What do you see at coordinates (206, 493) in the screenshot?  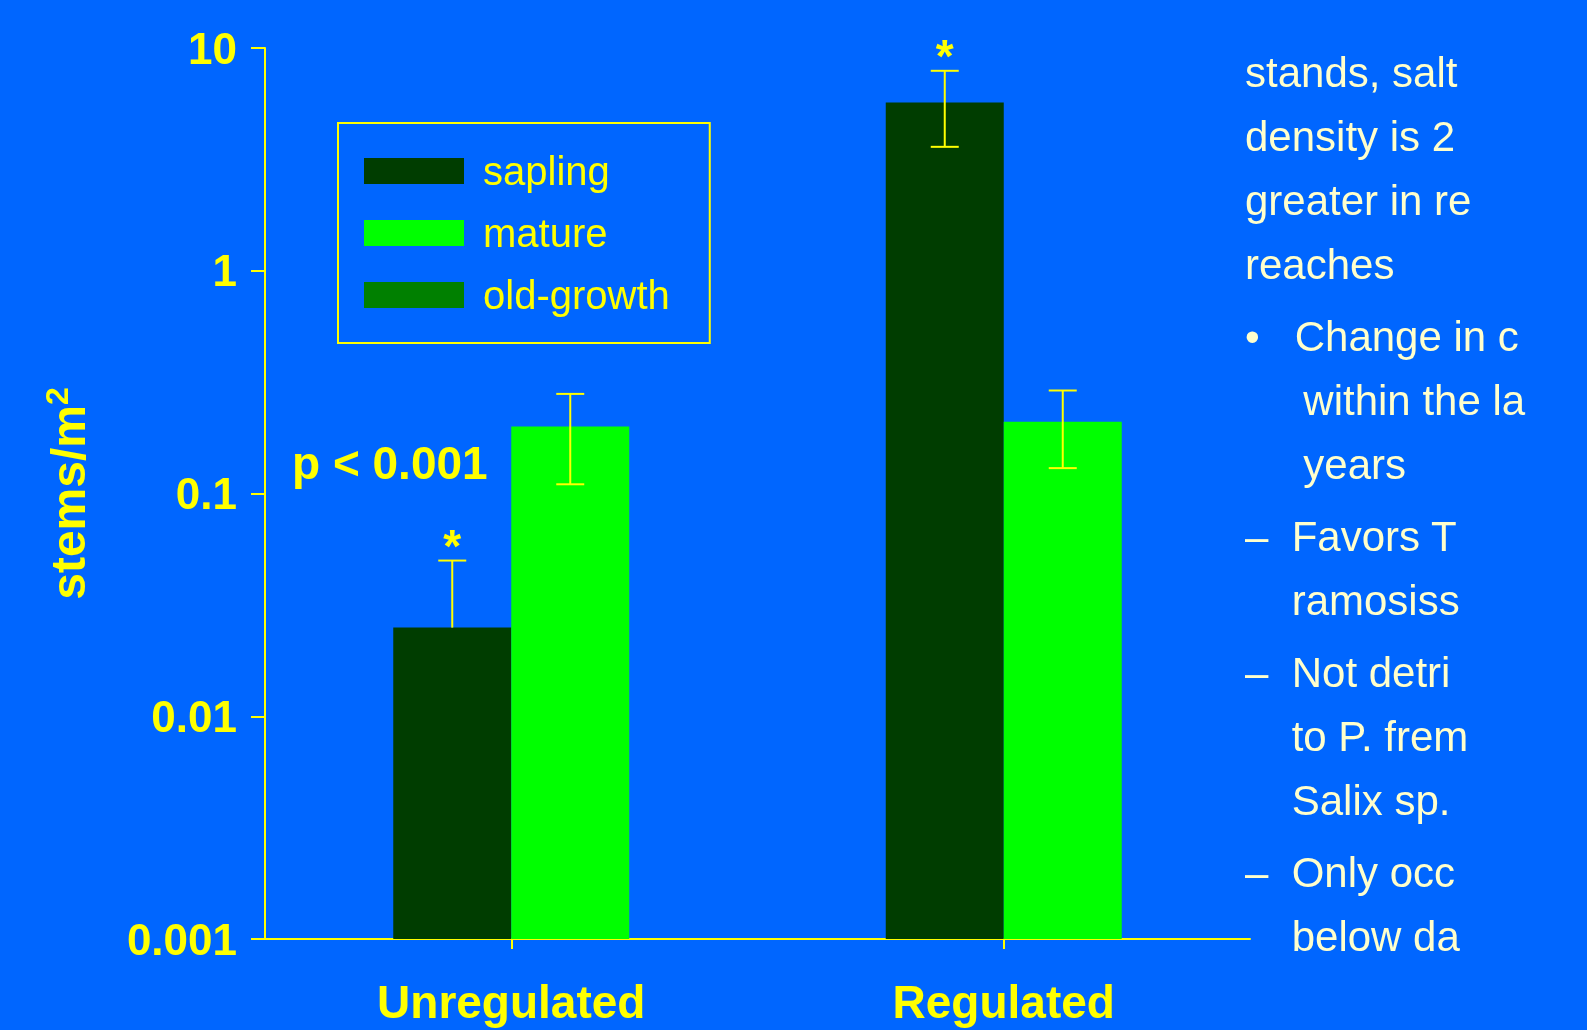 I see `y-tick-label: 0.1` at bounding box center [206, 493].